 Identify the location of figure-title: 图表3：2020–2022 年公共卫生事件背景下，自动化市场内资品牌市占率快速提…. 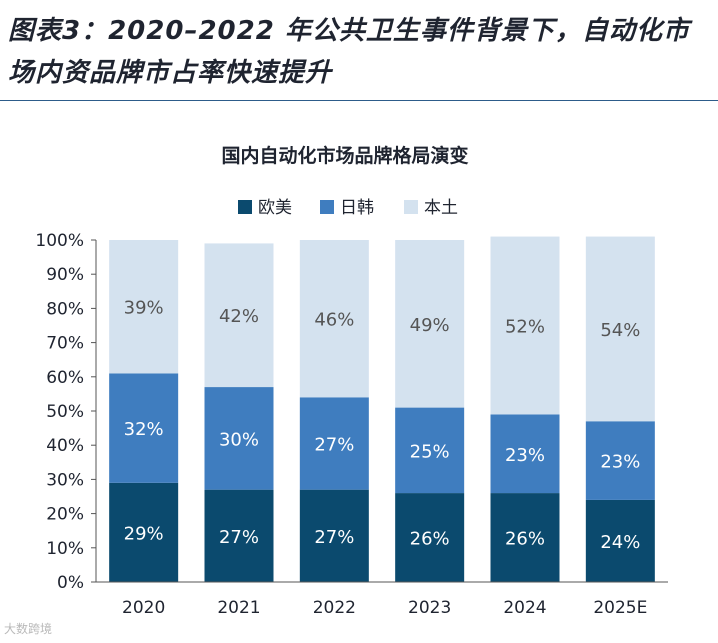
(349, 52).